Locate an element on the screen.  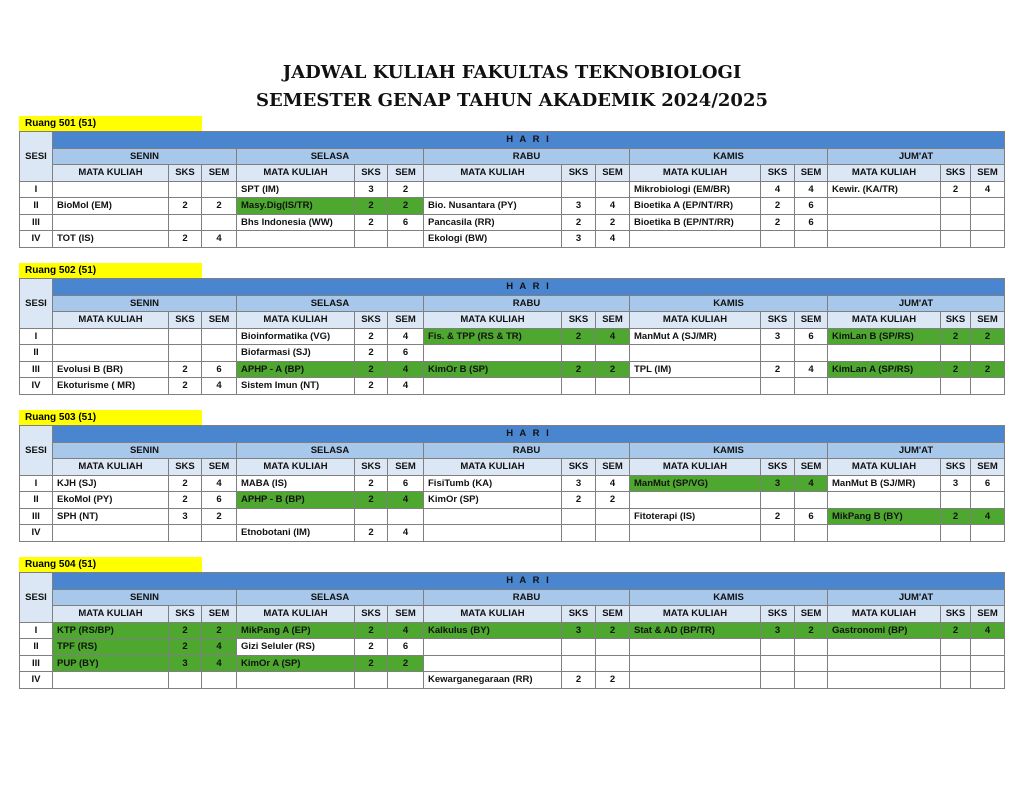
sesi-cell: IV is located at coordinates (36, 386).